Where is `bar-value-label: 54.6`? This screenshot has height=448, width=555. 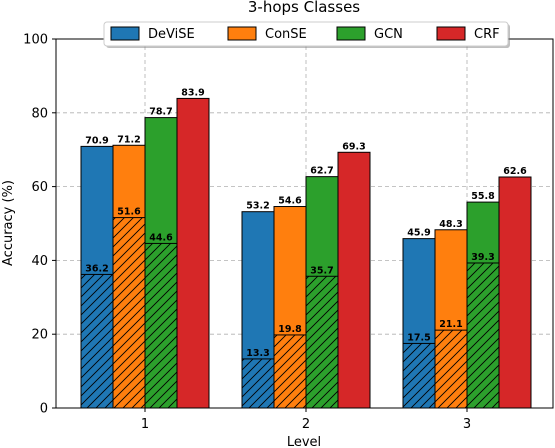 bar-value-label: 54.6 is located at coordinates (290, 201).